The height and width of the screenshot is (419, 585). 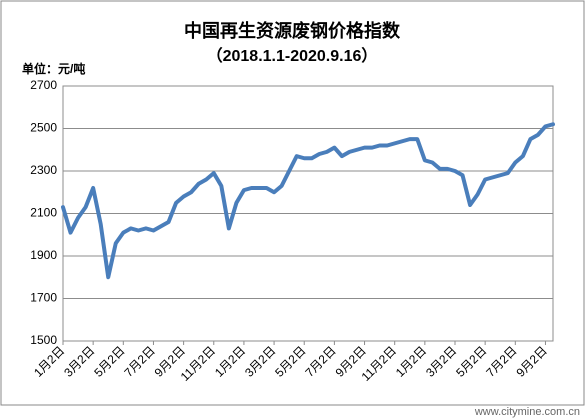 What do you see at coordinates (43, 128) in the screenshot?
I see `y-tick-label: 2500` at bounding box center [43, 128].